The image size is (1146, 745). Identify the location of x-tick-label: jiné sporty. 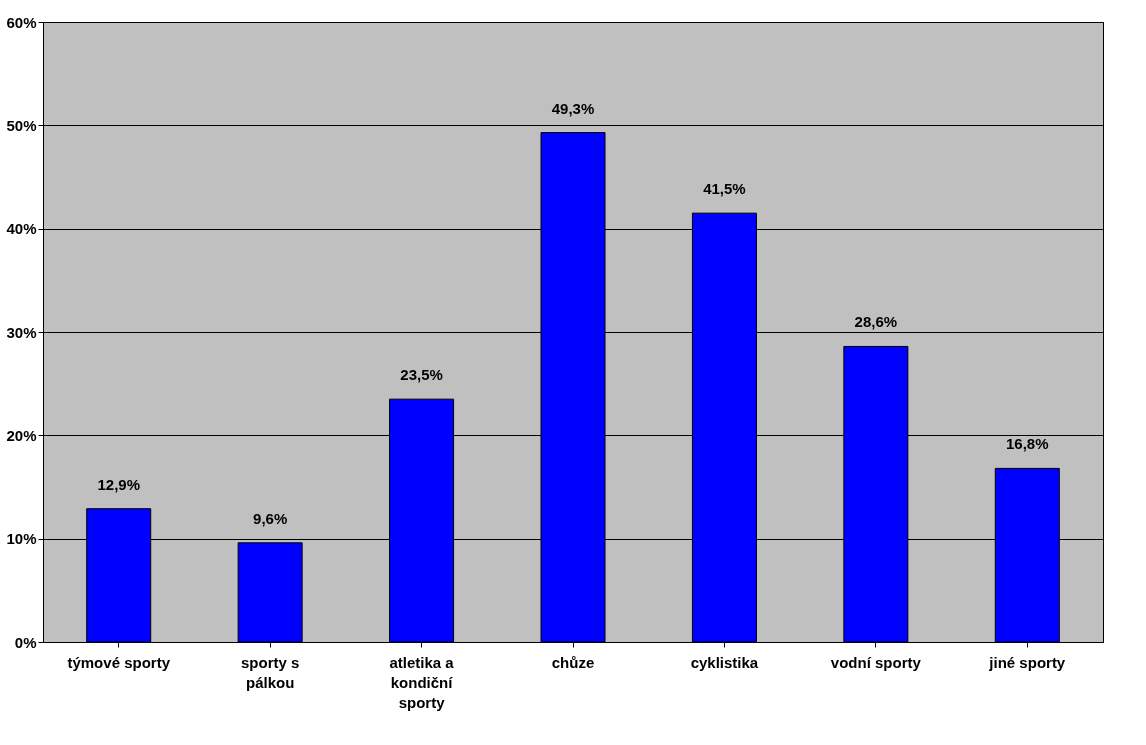
(1027, 662).